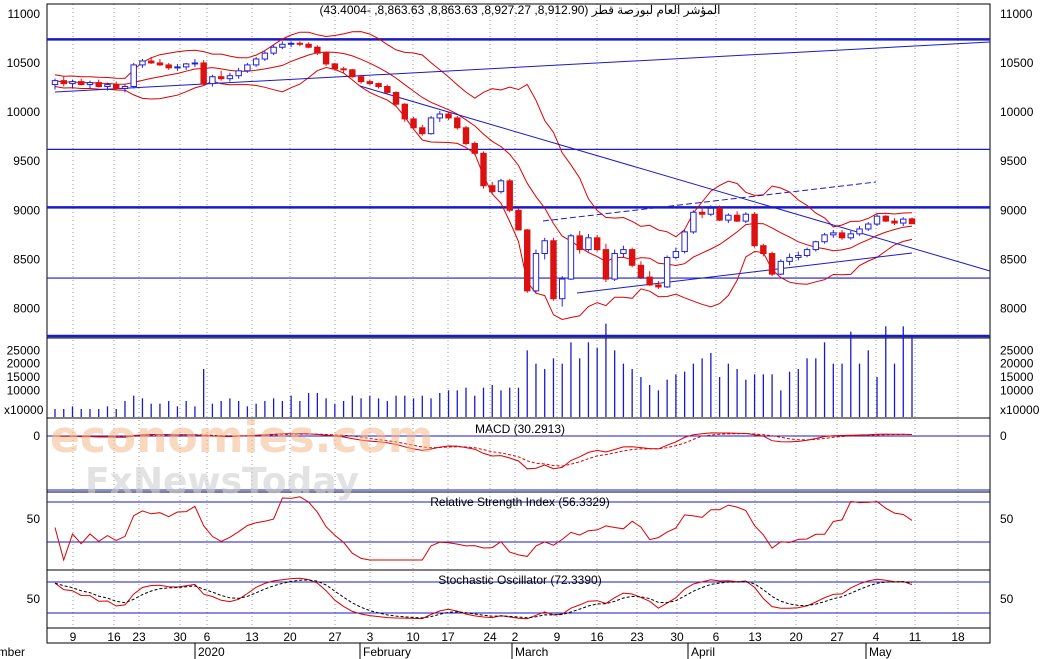  I want to click on volume-tick-left: 20000, so click(24, 364).